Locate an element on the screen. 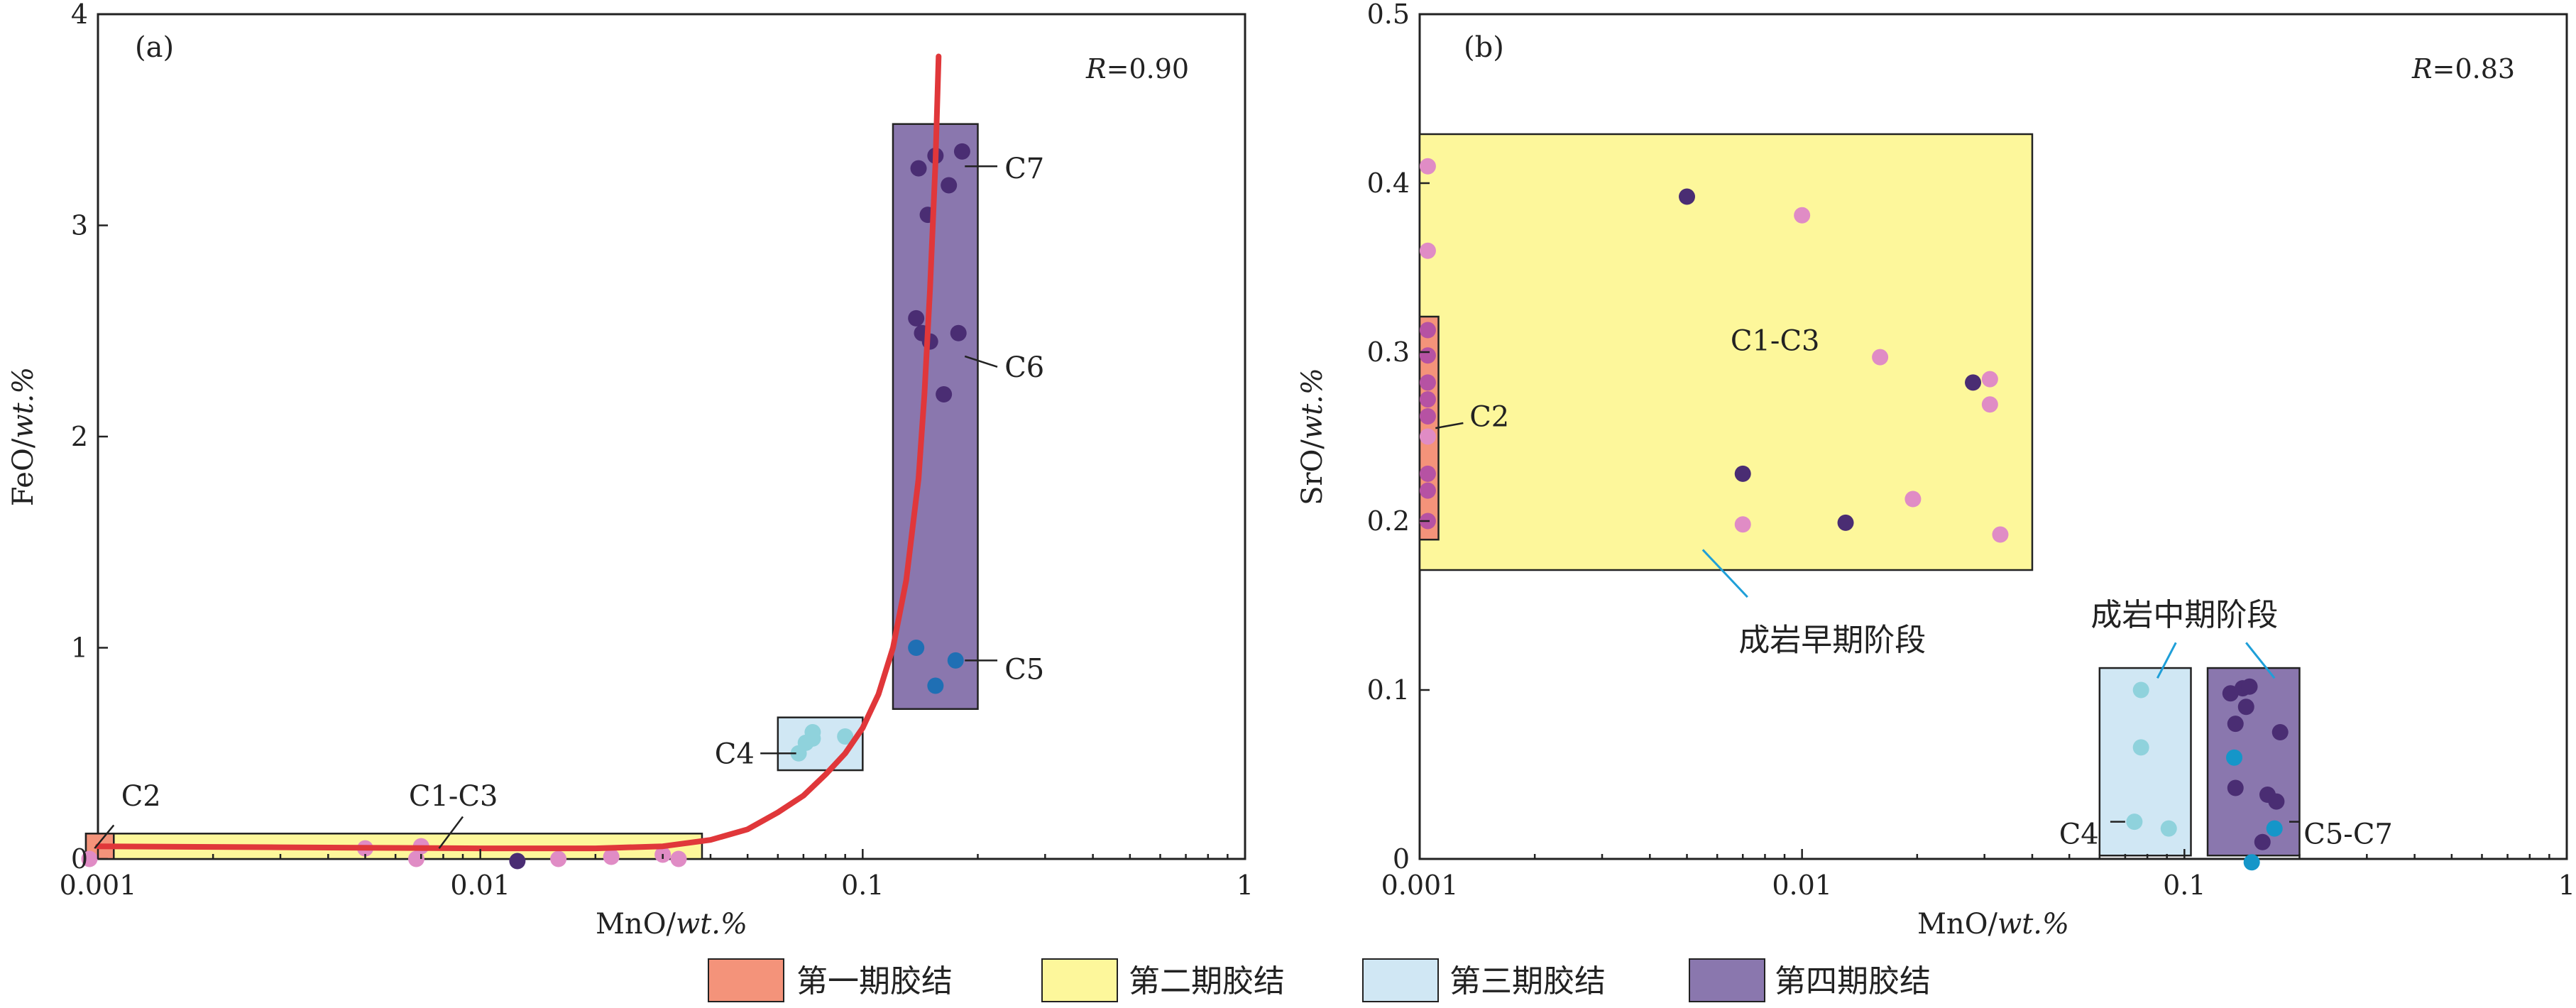 This screenshot has height=1008, width=2576. panel-a-x-axis-label: MnO/wt.% is located at coordinates (671, 925).